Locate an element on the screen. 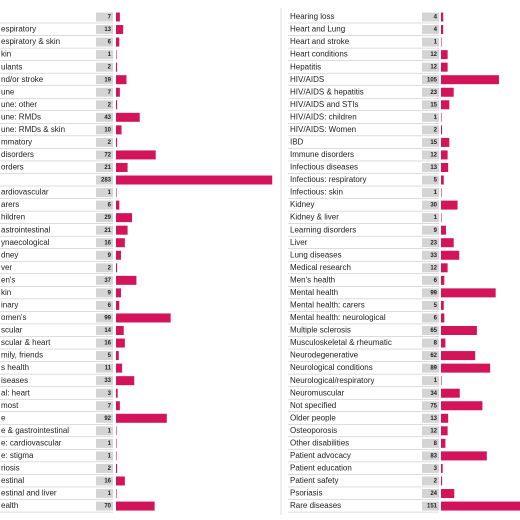  value-label: 12 is located at coordinates (433, 268).